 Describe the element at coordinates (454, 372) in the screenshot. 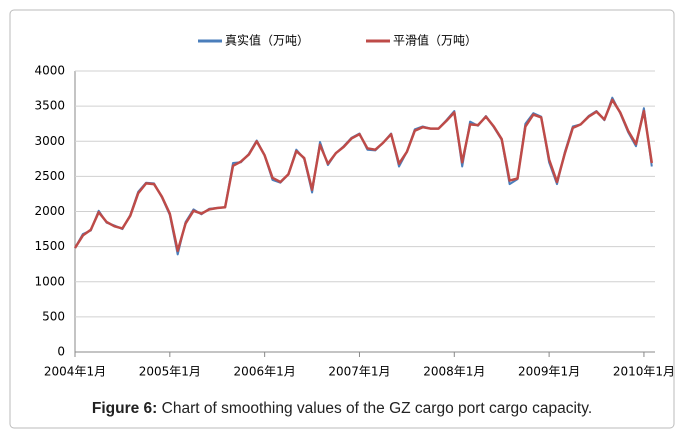

I see `x-tick-label: 2008年1月` at that location.